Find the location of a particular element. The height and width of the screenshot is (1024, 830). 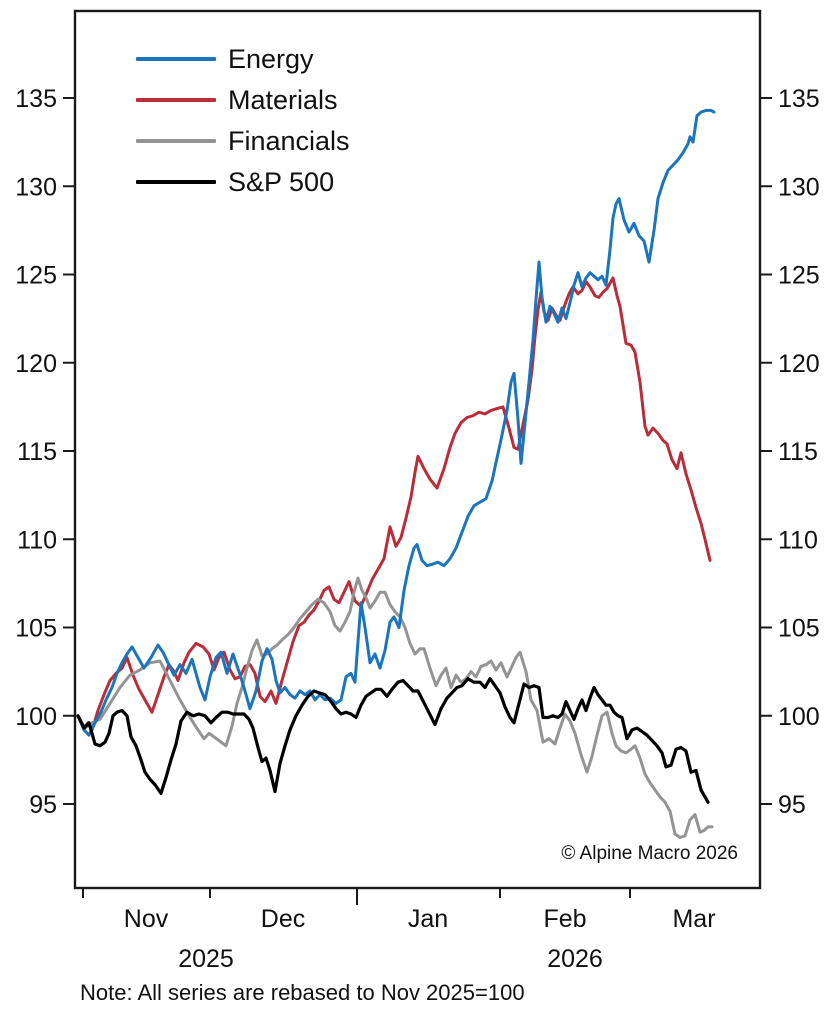

y-axis-label-left: 100 is located at coordinates (36, 717).